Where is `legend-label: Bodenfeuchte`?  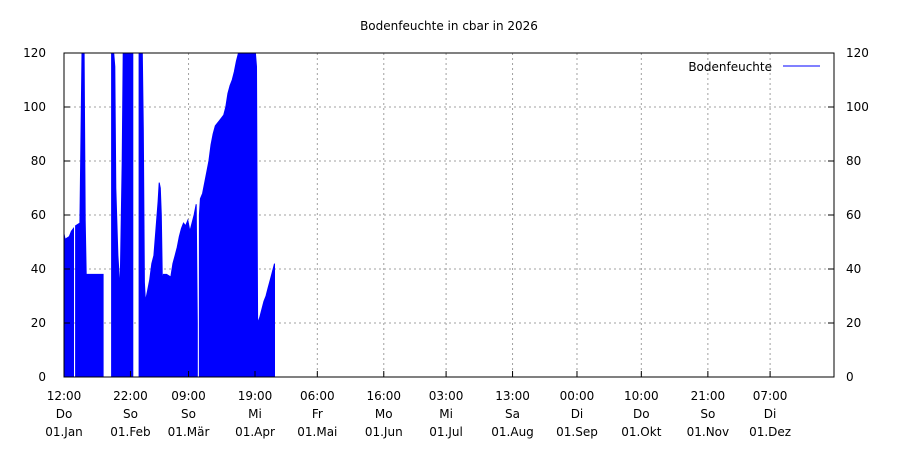 legend-label: Bodenfeuchte is located at coordinates (730, 67).